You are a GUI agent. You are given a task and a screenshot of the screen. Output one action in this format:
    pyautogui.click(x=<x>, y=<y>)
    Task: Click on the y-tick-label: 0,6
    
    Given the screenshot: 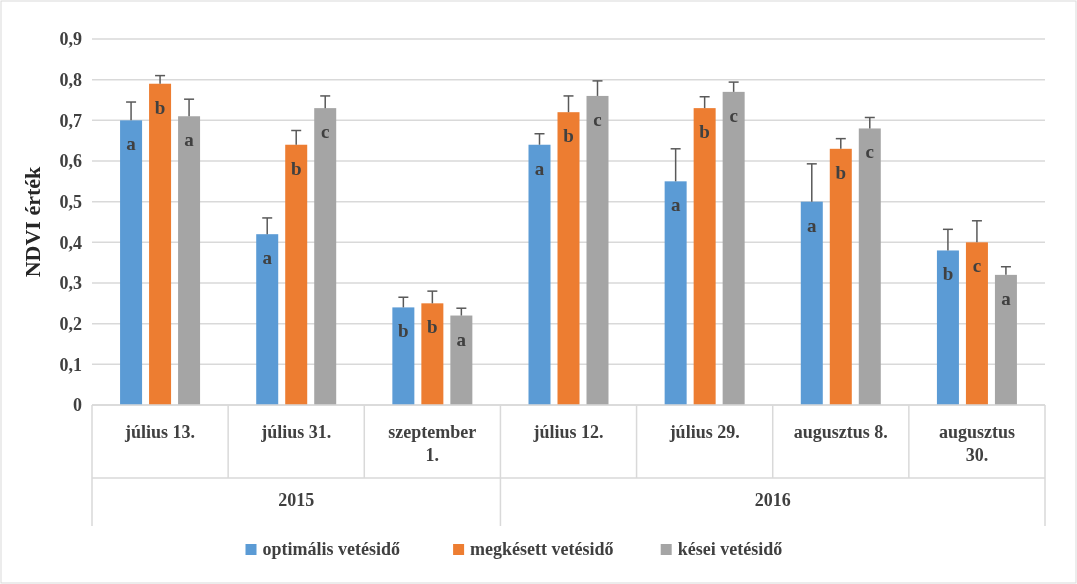 What is the action you would take?
    pyautogui.click(x=70, y=161)
    